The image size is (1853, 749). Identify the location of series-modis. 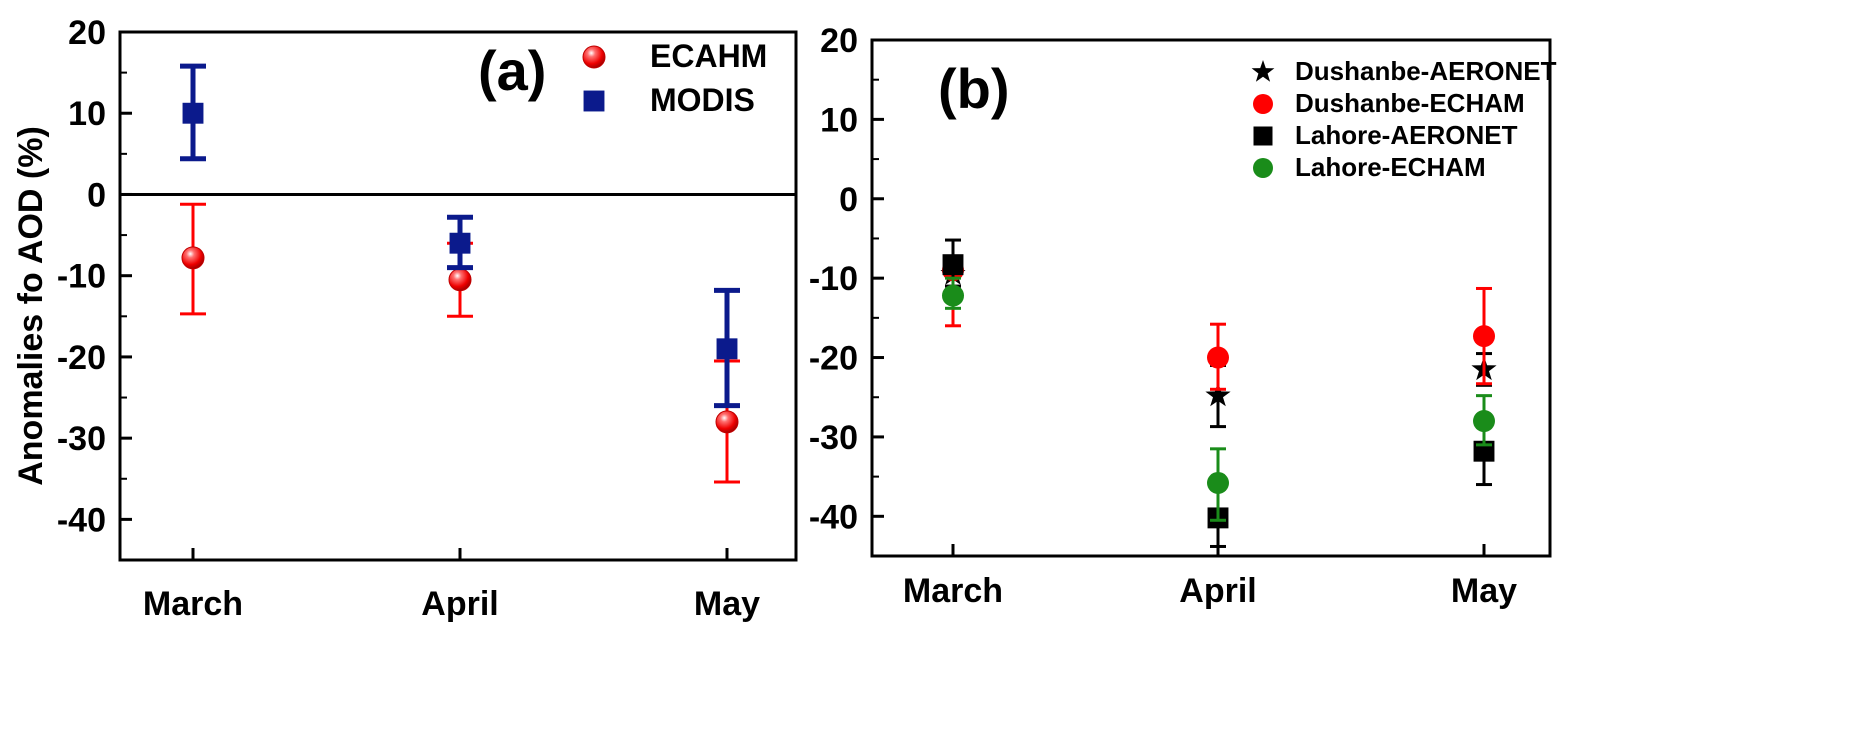
(460, 236).